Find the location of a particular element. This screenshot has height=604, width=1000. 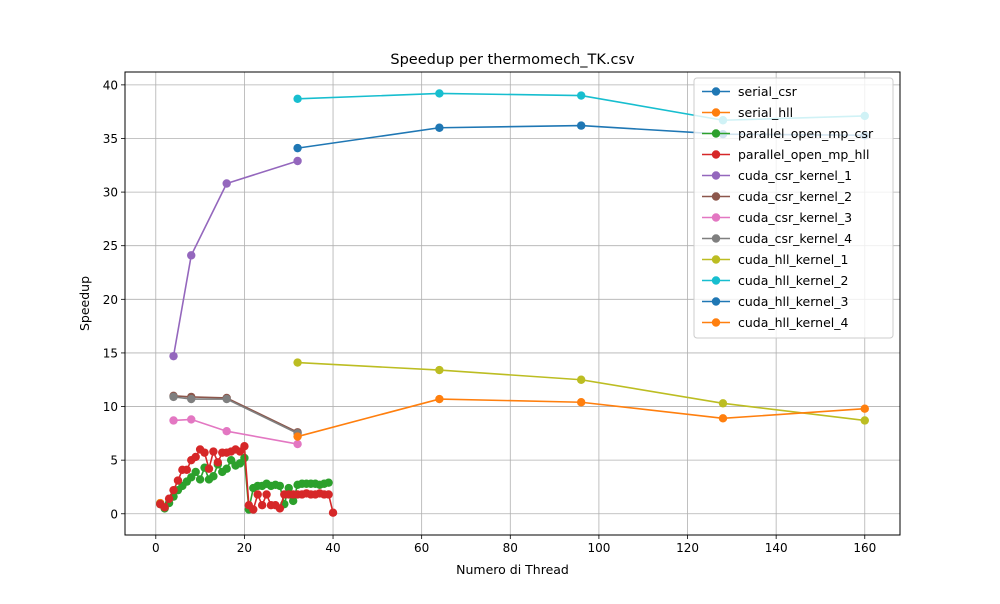

legend-entry: cuda_csr_kernel_4 is located at coordinates (777, 238).